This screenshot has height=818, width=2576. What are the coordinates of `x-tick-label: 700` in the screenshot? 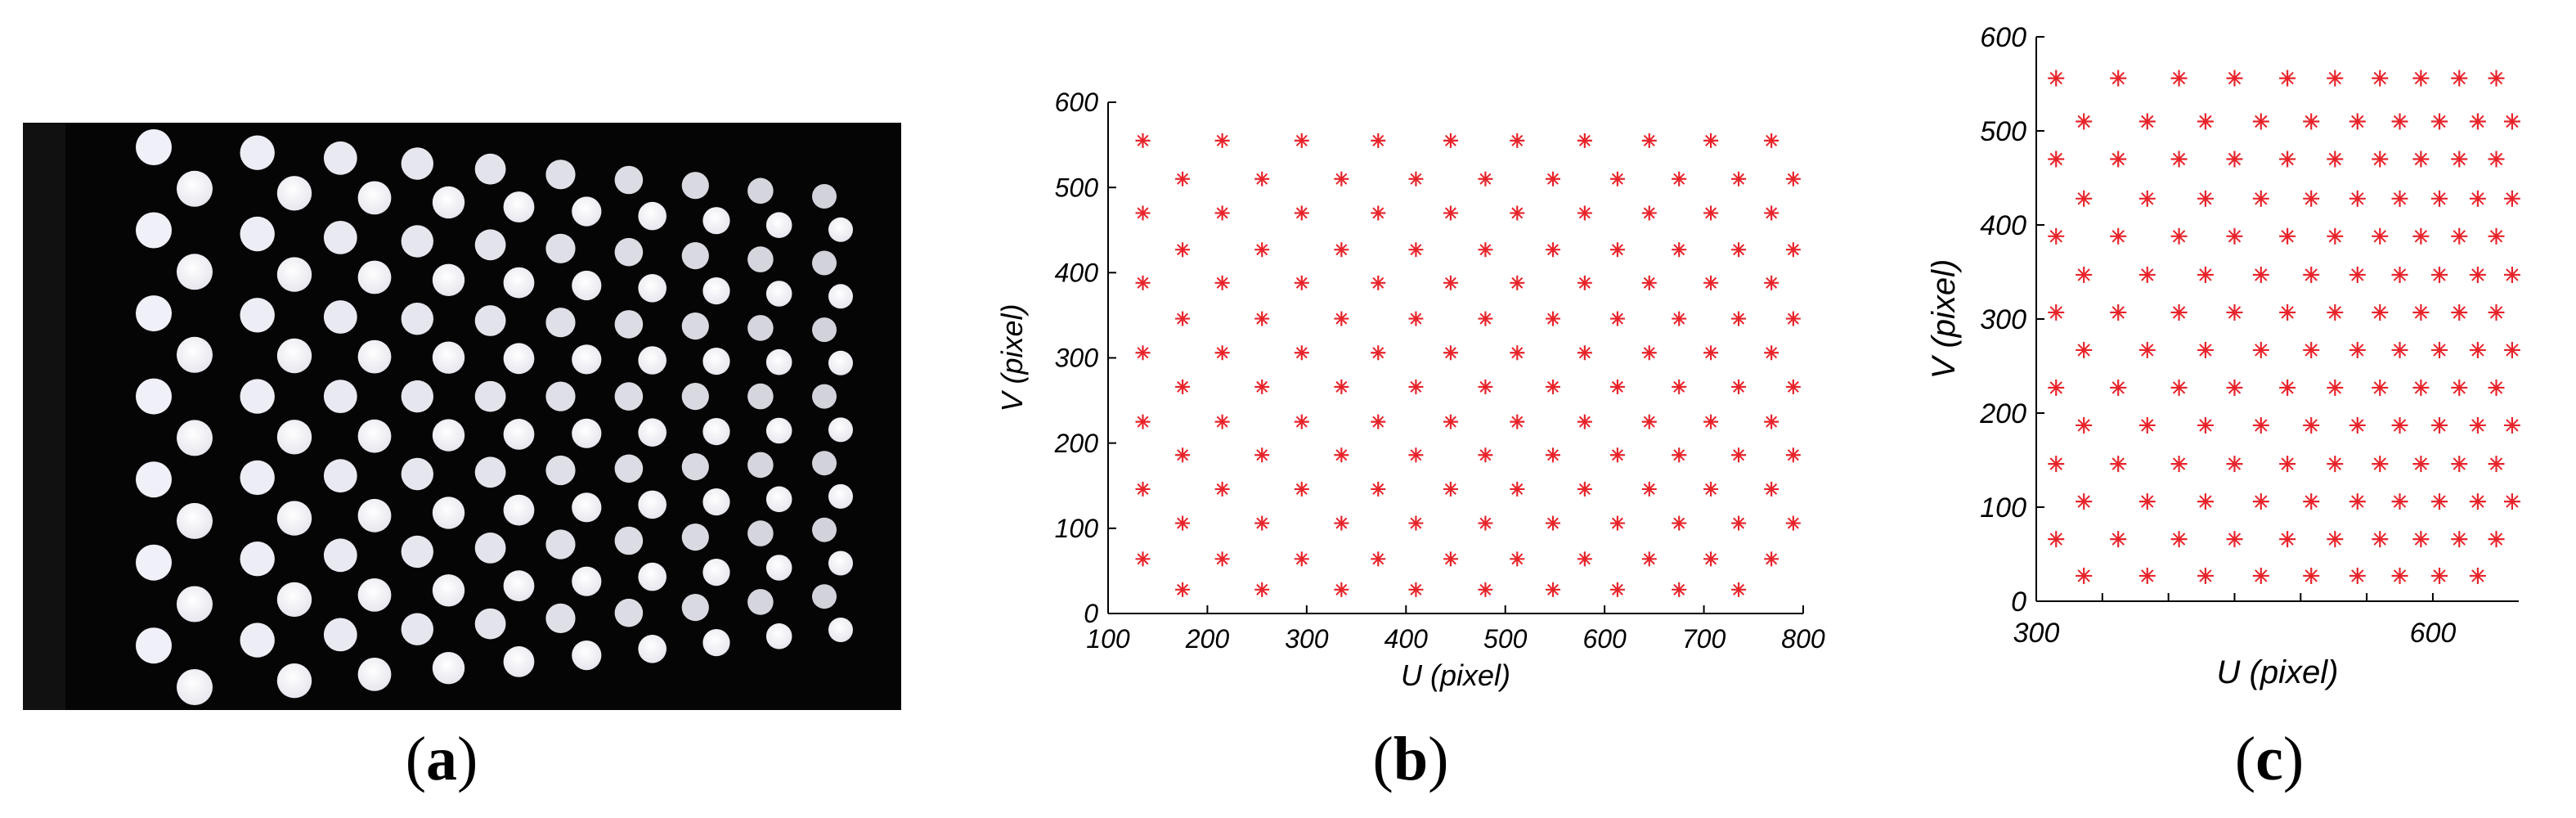 It's located at (1704, 639).